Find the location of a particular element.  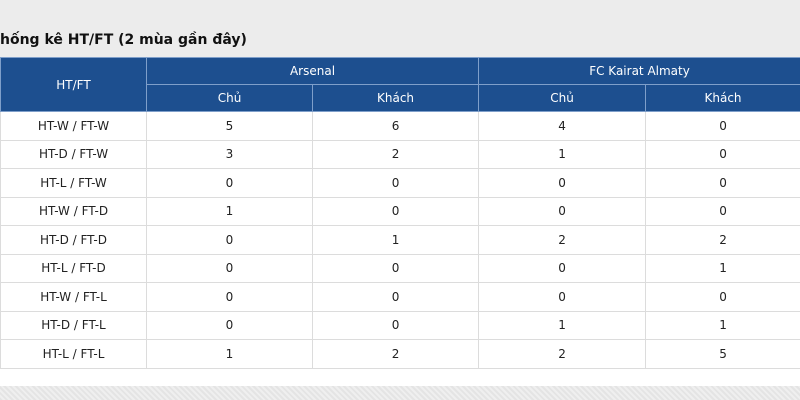

row-label: HT-W / FT-W is located at coordinates (73, 126).